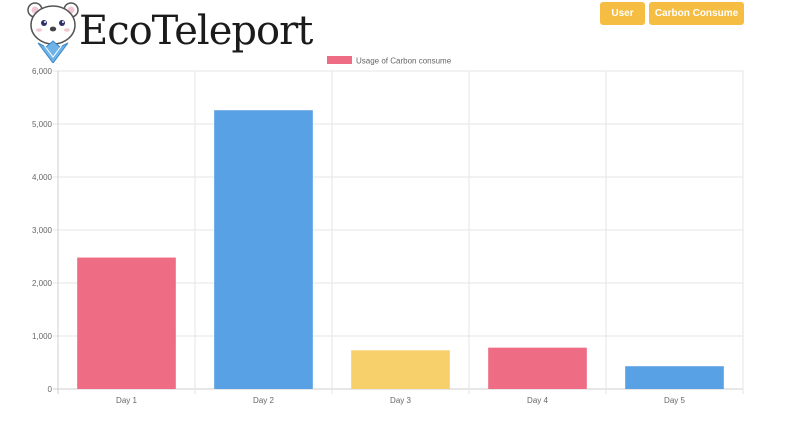  What do you see at coordinates (537, 400) in the screenshot?
I see `x-tick-label: Day 4` at bounding box center [537, 400].